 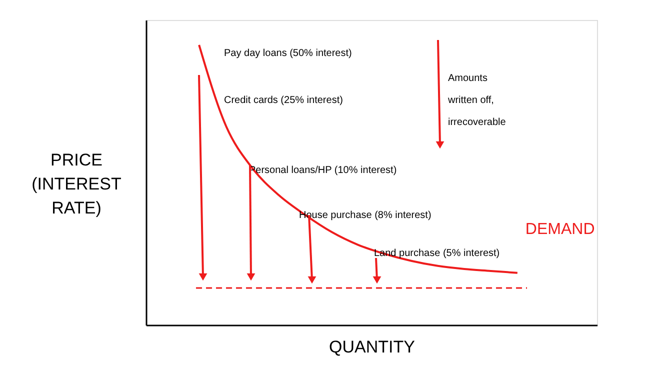 What do you see at coordinates (476, 100) in the screenshot?
I see `annotation: Amounts written off, irrecoverable` at bounding box center [476, 100].